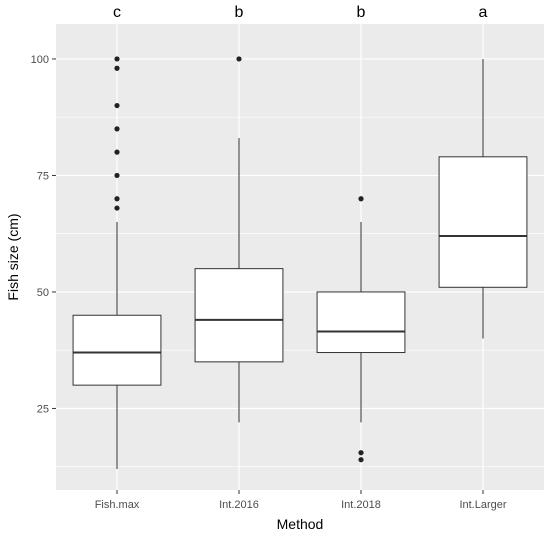  I want to click on x-tick-label: Fish.max, so click(117, 505).